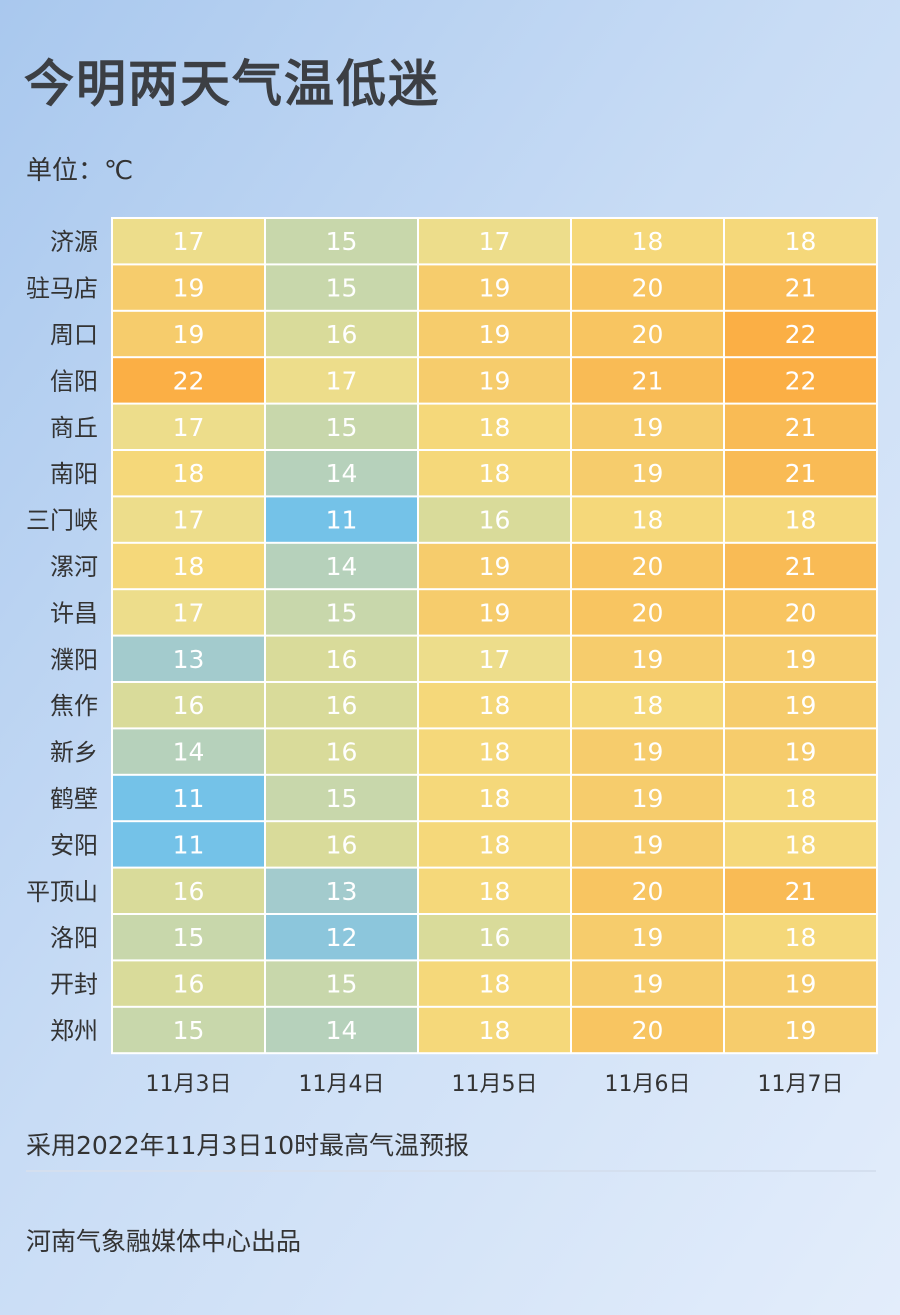  What do you see at coordinates (62, 289) in the screenshot?
I see `row-label: 驻马店` at bounding box center [62, 289].